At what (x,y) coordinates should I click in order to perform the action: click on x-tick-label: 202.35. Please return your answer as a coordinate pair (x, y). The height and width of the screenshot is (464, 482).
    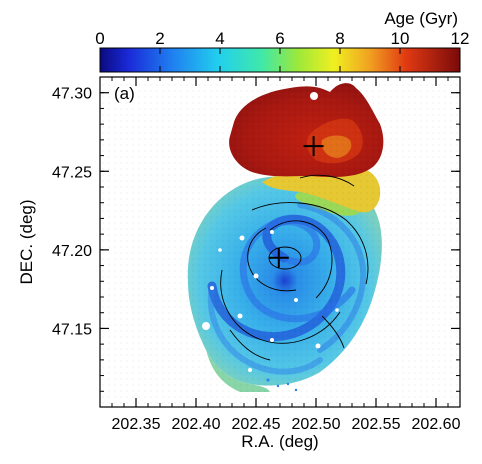
    Looking at the image, I should click on (136, 424).